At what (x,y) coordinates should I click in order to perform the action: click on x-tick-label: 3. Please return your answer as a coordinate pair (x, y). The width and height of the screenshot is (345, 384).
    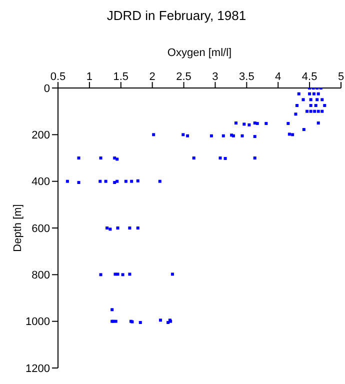
    Looking at the image, I should click on (215, 77).